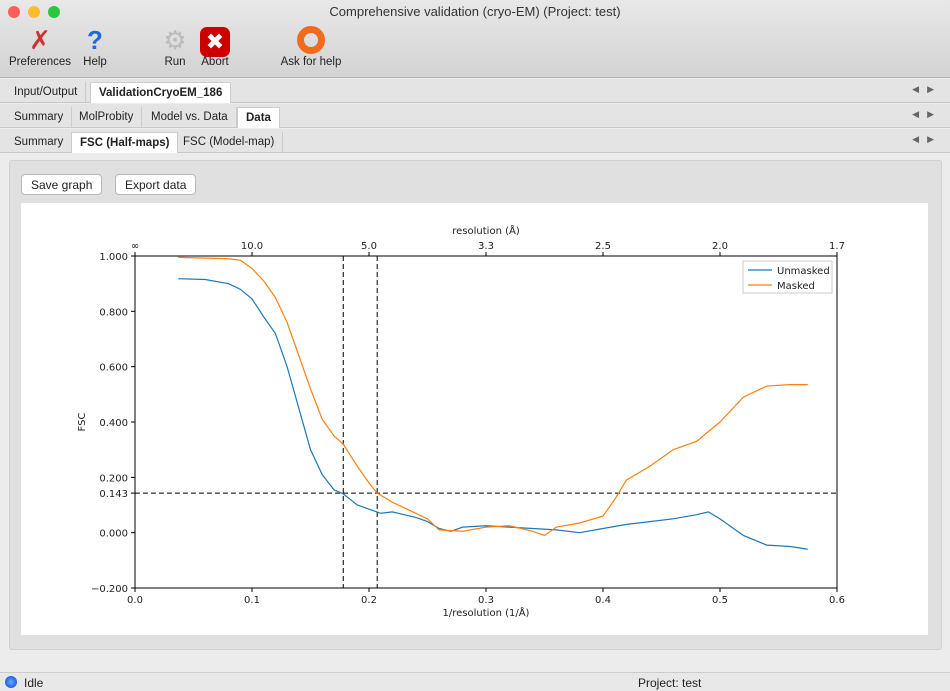 The image size is (950, 691). What do you see at coordinates (475, 681) in the screenshot?
I see `status-bar: Idle Project: test` at bounding box center [475, 681].